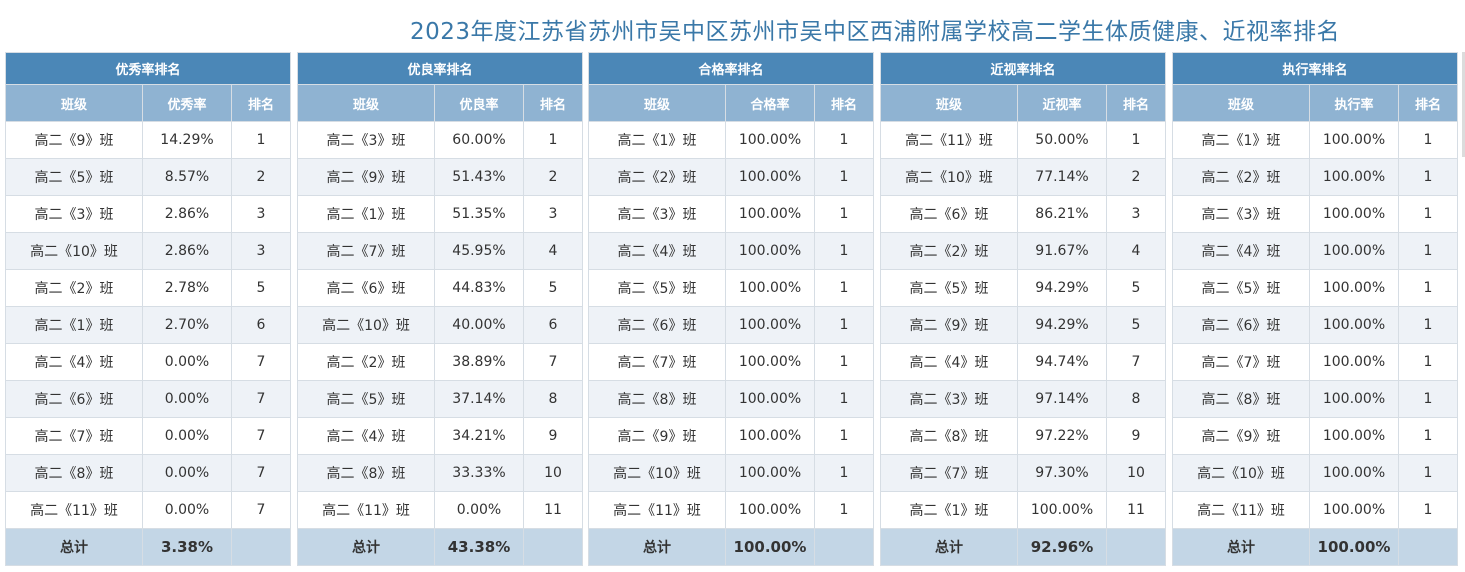 The height and width of the screenshot is (572, 1465). I want to click on table-row: 高二《2》班 2.78% 5, so click(148, 288).